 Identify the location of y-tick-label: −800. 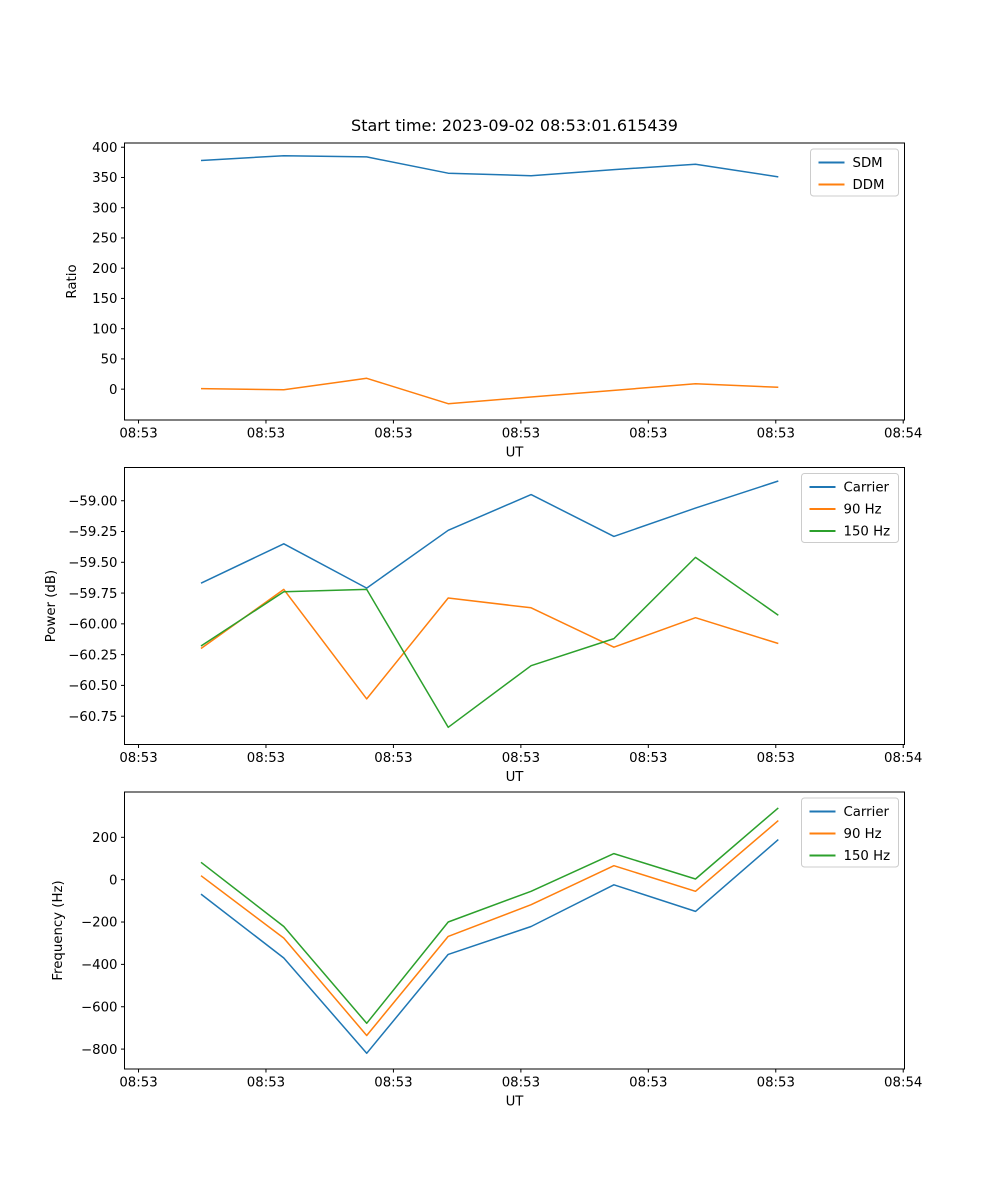
(99, 1050).